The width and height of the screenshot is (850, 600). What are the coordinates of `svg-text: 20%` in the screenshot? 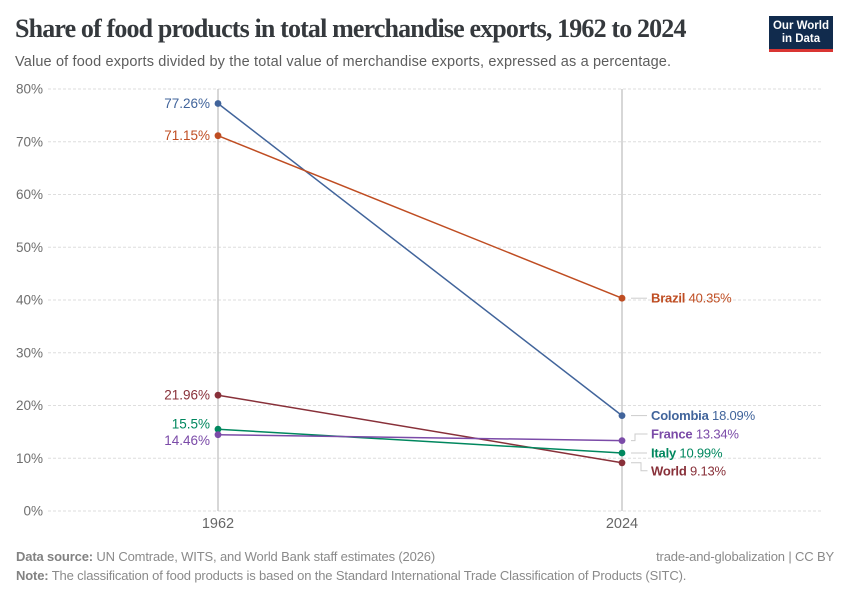 It's located at (29, 405).